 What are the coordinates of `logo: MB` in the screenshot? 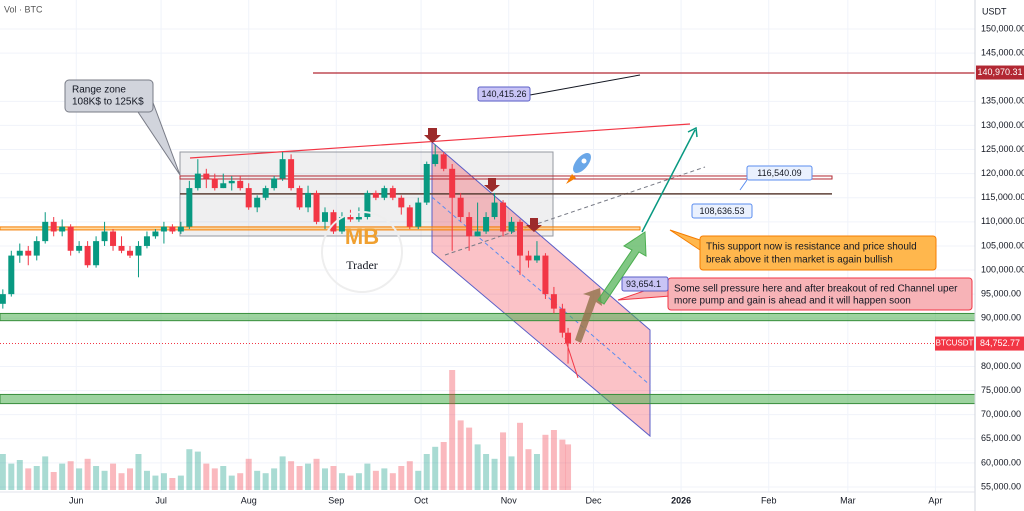 It's located at (362, 236).